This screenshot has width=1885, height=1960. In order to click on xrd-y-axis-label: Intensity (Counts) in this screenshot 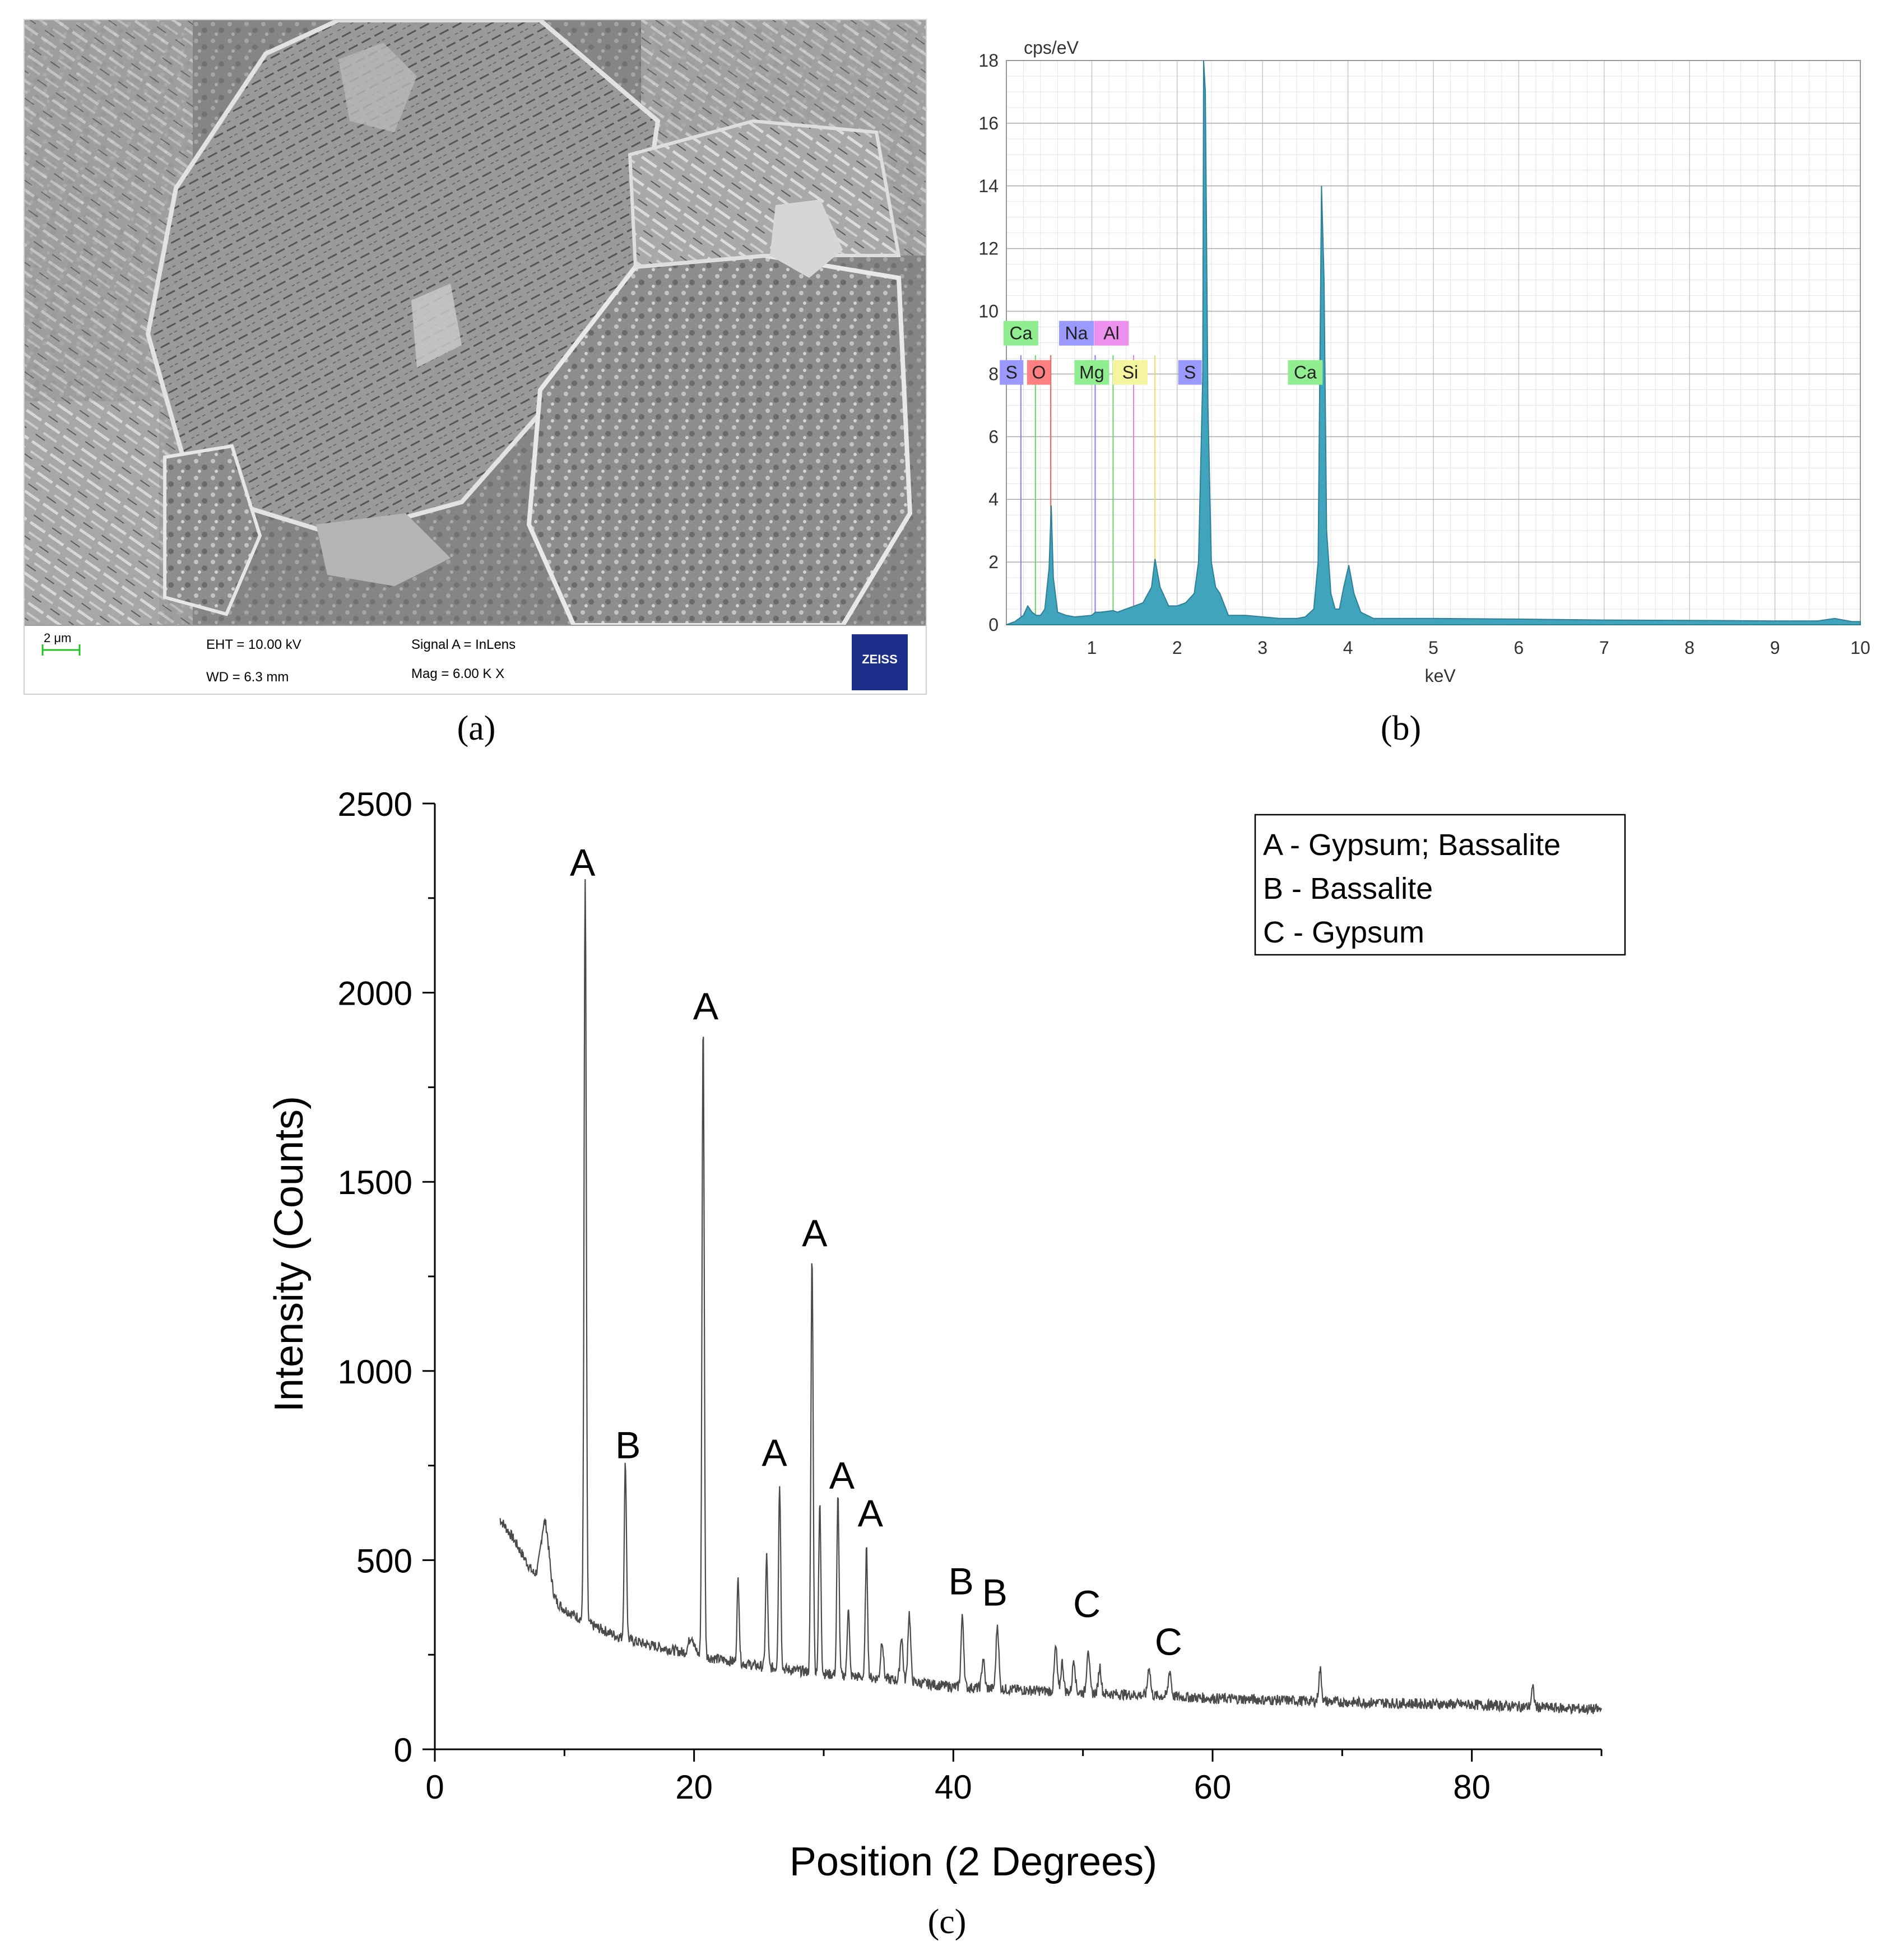, I will do `click(289, 1254)`.